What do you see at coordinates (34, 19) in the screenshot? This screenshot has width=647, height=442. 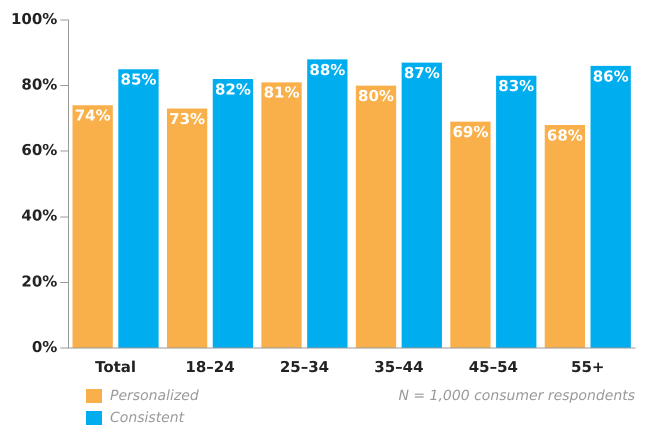 I see `y-tick-label: 100%` at bounding box center [34, 19].